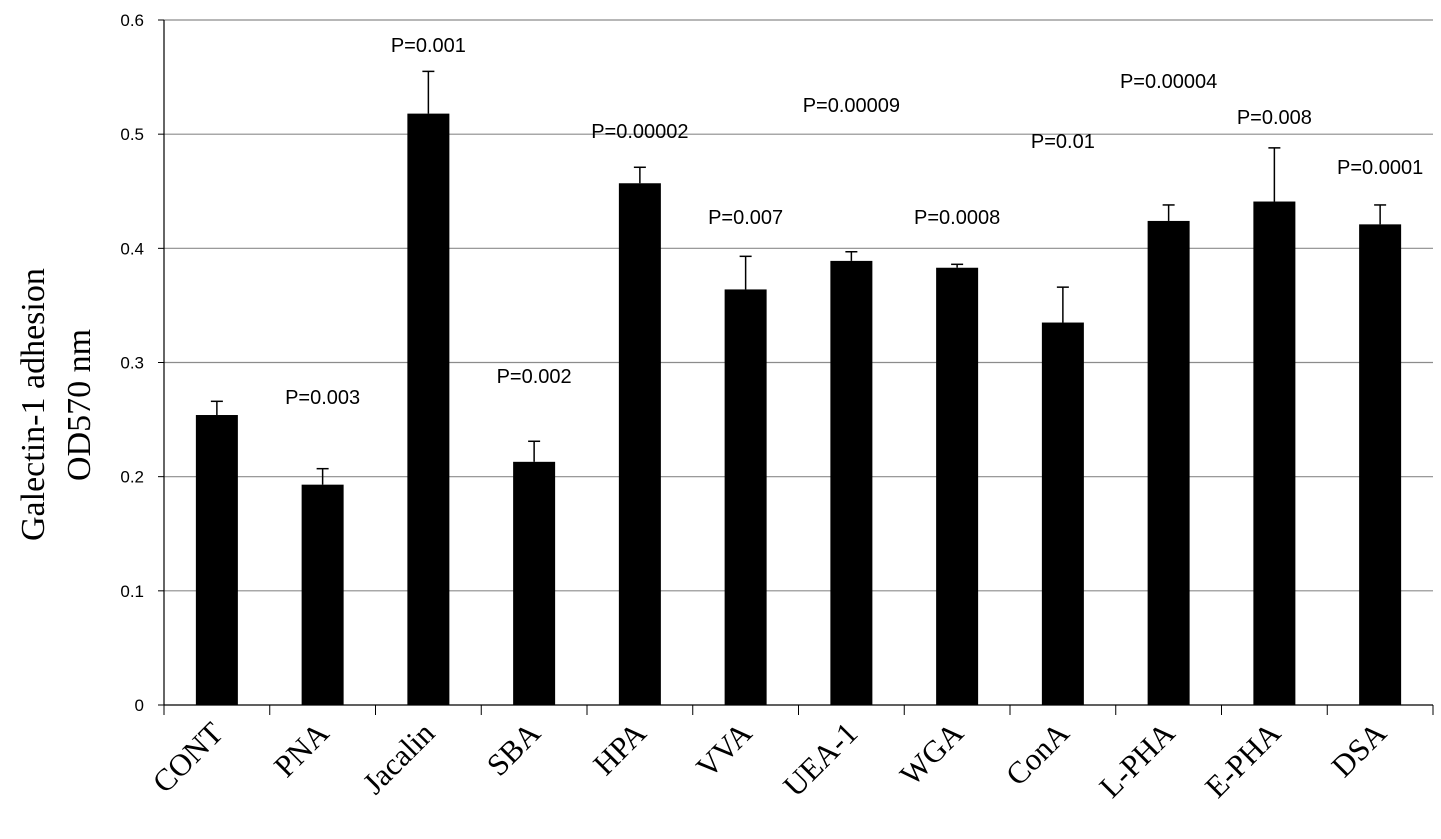 The width and height of the screenshot is (1441, 839). I want to click on p-value-label: P=0.001, so click(428, 46).